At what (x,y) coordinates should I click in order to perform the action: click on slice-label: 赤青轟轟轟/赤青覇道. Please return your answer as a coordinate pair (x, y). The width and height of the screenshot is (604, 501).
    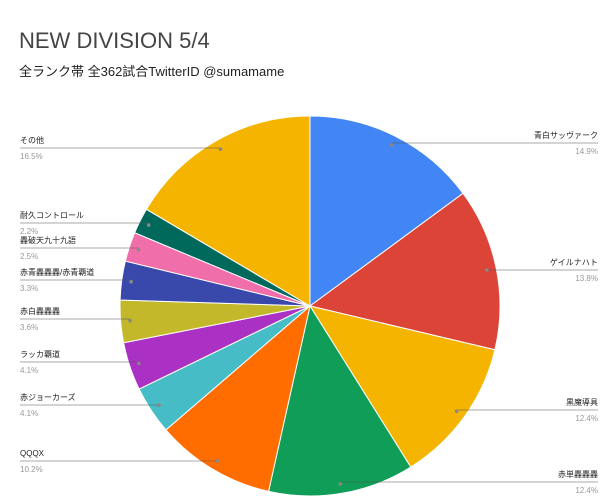
    Looking at the image, I should click on (57, 272).